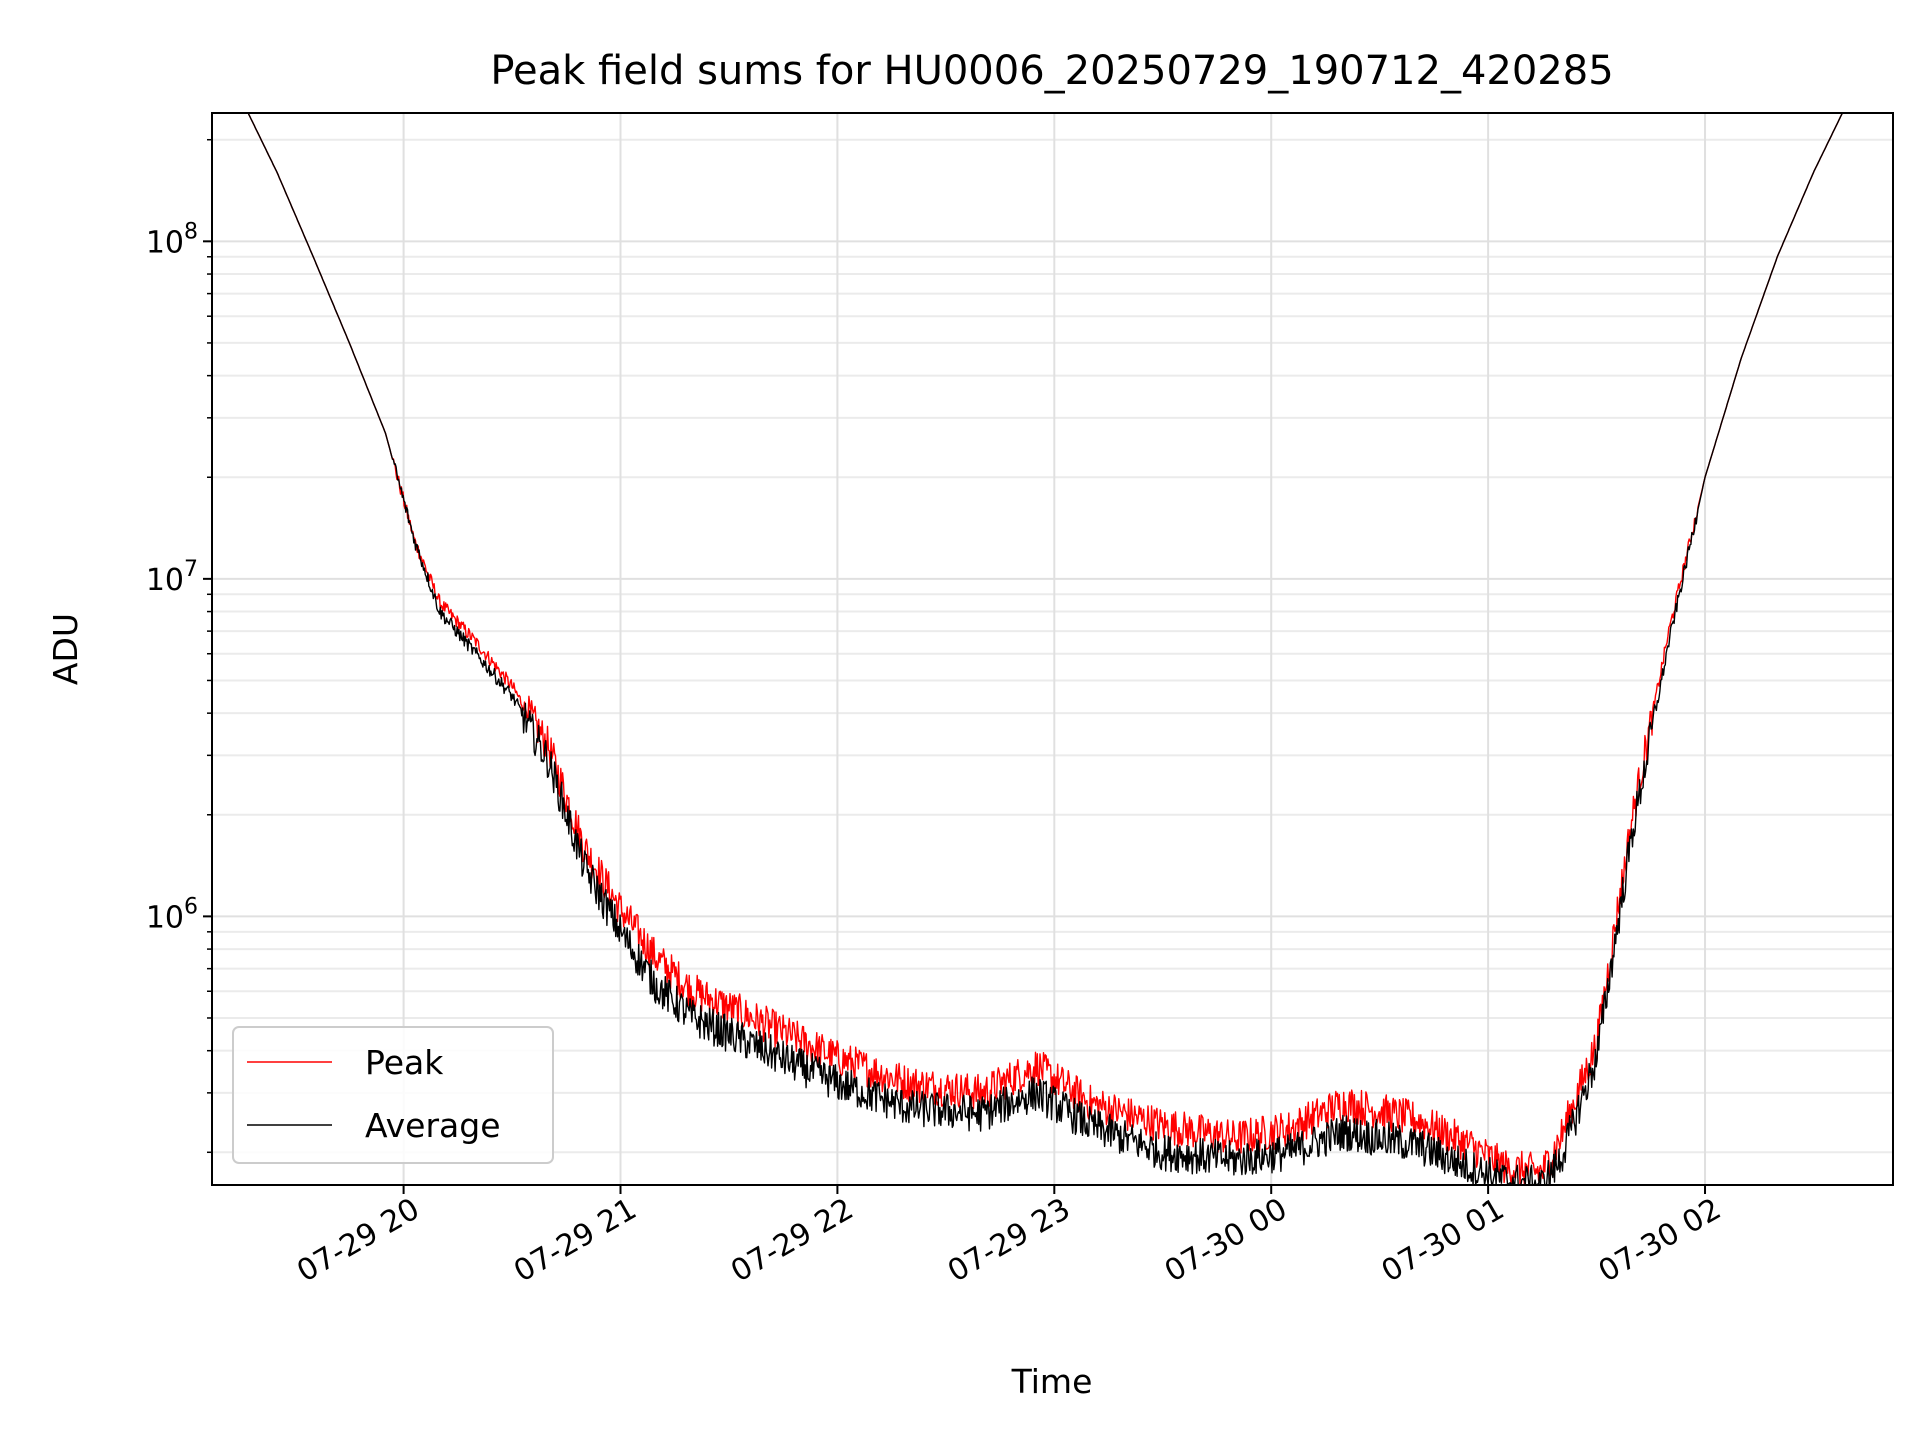 This screenshot has height=1440, width=1920. Describe the element at coordinates (65, 649) in the screenshot. I see `y-axis-label: ADU` at that location.